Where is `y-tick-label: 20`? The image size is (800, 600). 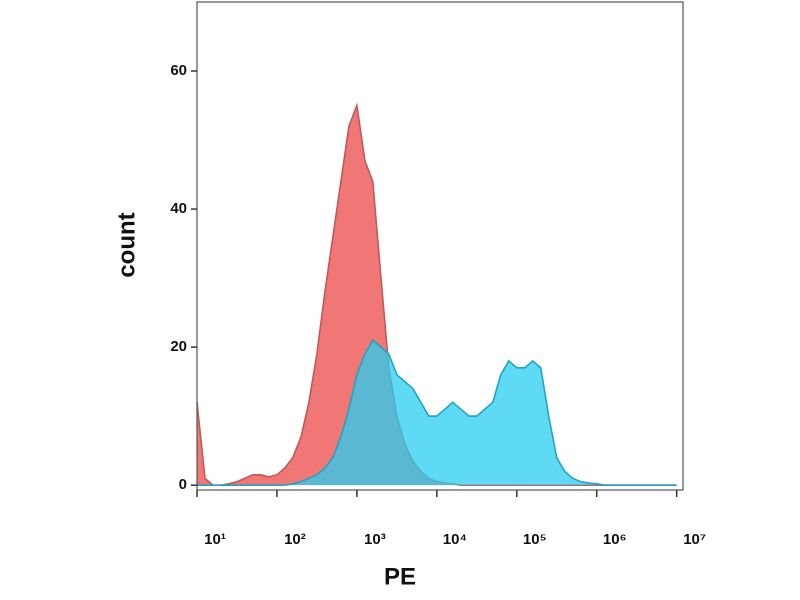
y-tick-label: 20 is located at coordinates (178, 346).